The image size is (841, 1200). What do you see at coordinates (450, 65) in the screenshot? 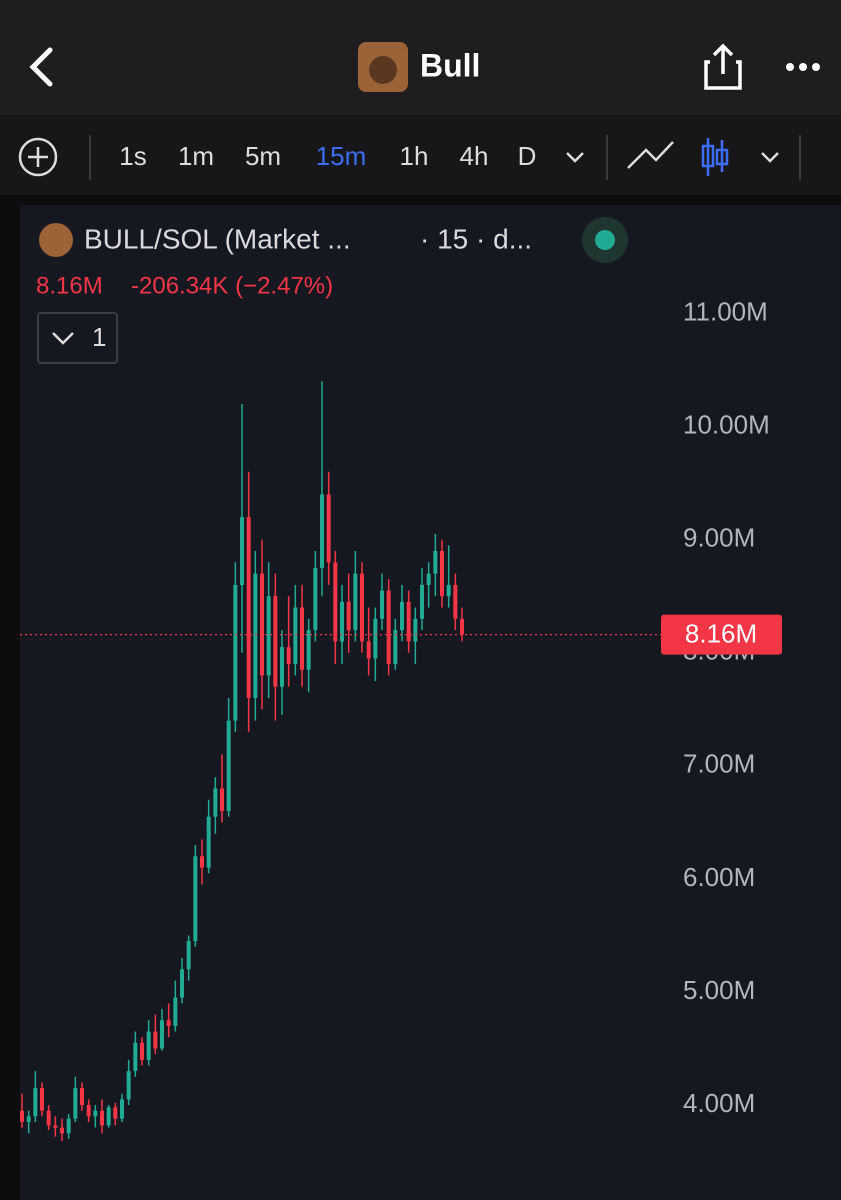
I see `page-title: Bull` at bounding box center [450, 65].